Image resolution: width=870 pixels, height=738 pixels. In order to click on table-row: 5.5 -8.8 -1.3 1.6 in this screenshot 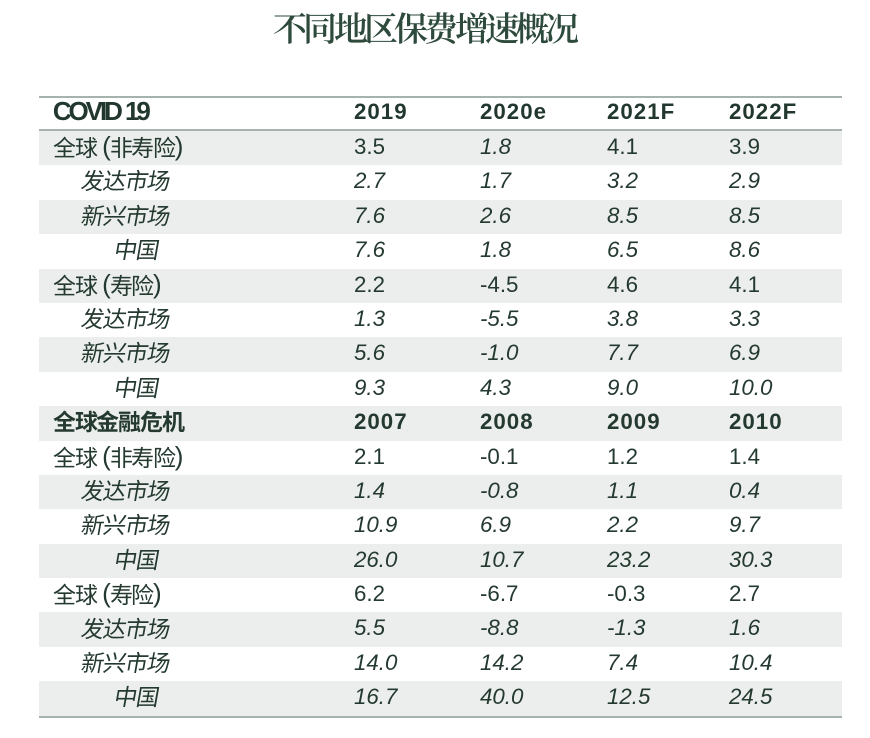, I will do `click(440, 629)`.